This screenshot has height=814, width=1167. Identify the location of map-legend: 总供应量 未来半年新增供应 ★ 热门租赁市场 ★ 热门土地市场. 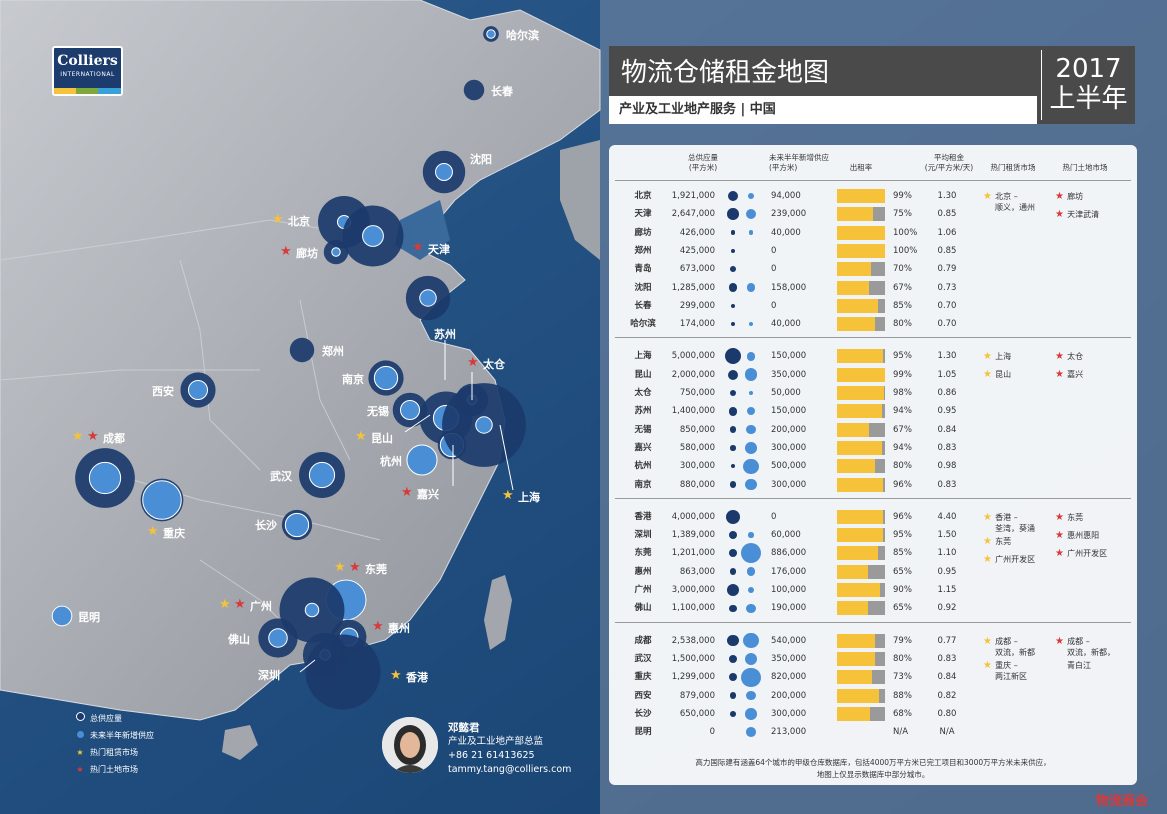
(114, 744).